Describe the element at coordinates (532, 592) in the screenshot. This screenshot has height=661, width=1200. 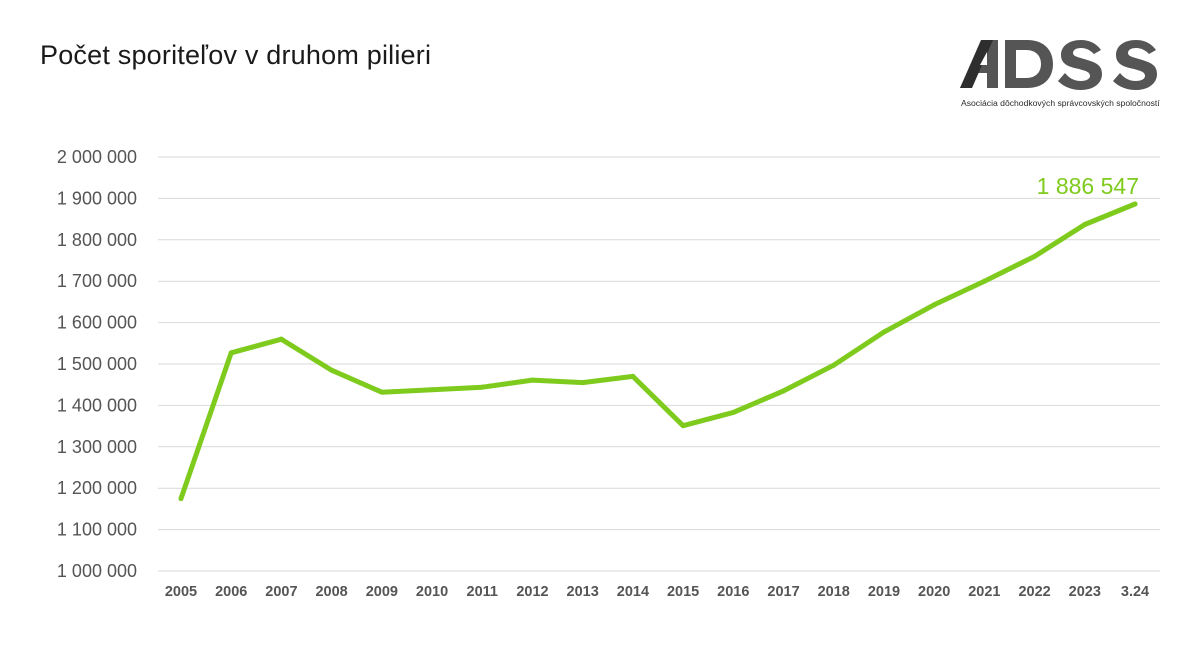
I see `x-tick-label: 2012` at that location.